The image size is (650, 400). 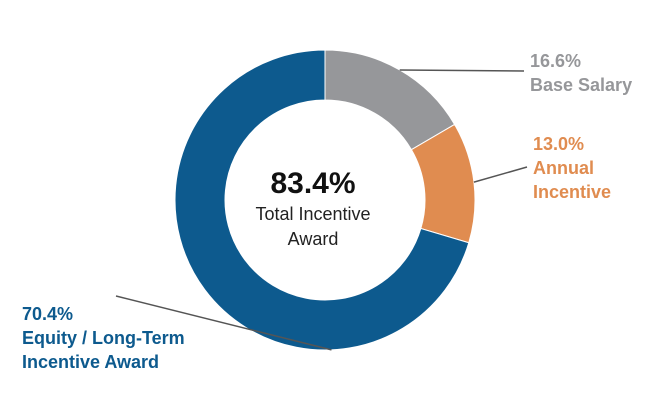 What do you see at coordinates (90, 362) in the screenshot?
I see `label-text-equity-ltia: Incentive Award` at bounding box center [90, 362].